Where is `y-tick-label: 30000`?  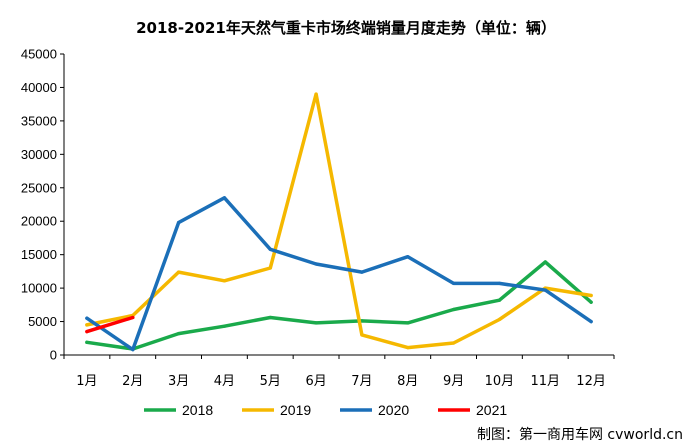 y-tick-label: 30000 is located at coordinates (39, 154).